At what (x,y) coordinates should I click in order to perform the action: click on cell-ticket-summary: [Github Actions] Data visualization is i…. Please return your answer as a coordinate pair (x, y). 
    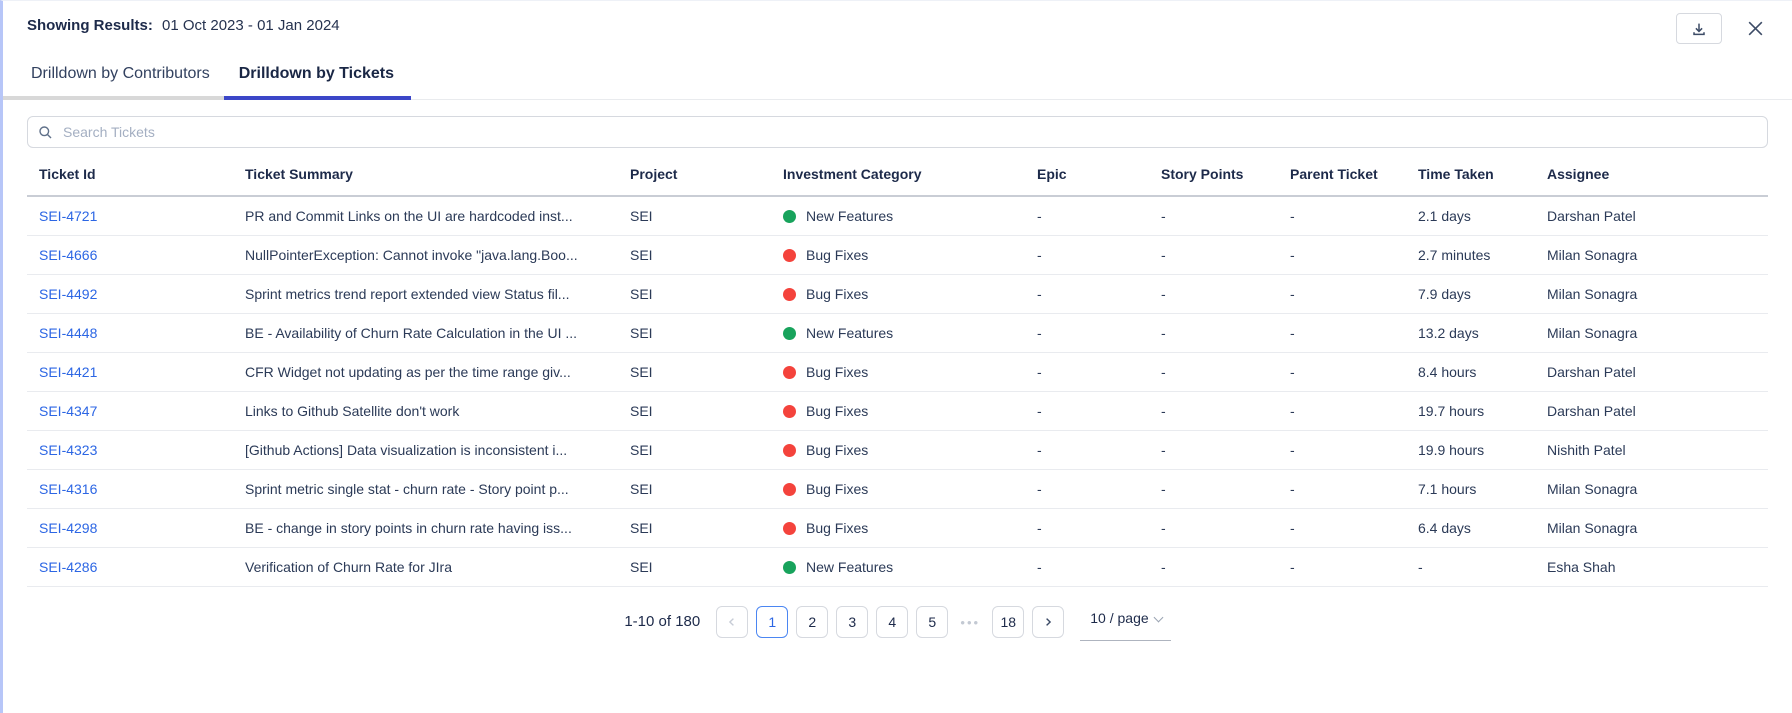
    Looking at the image, I should click on (437, 450).